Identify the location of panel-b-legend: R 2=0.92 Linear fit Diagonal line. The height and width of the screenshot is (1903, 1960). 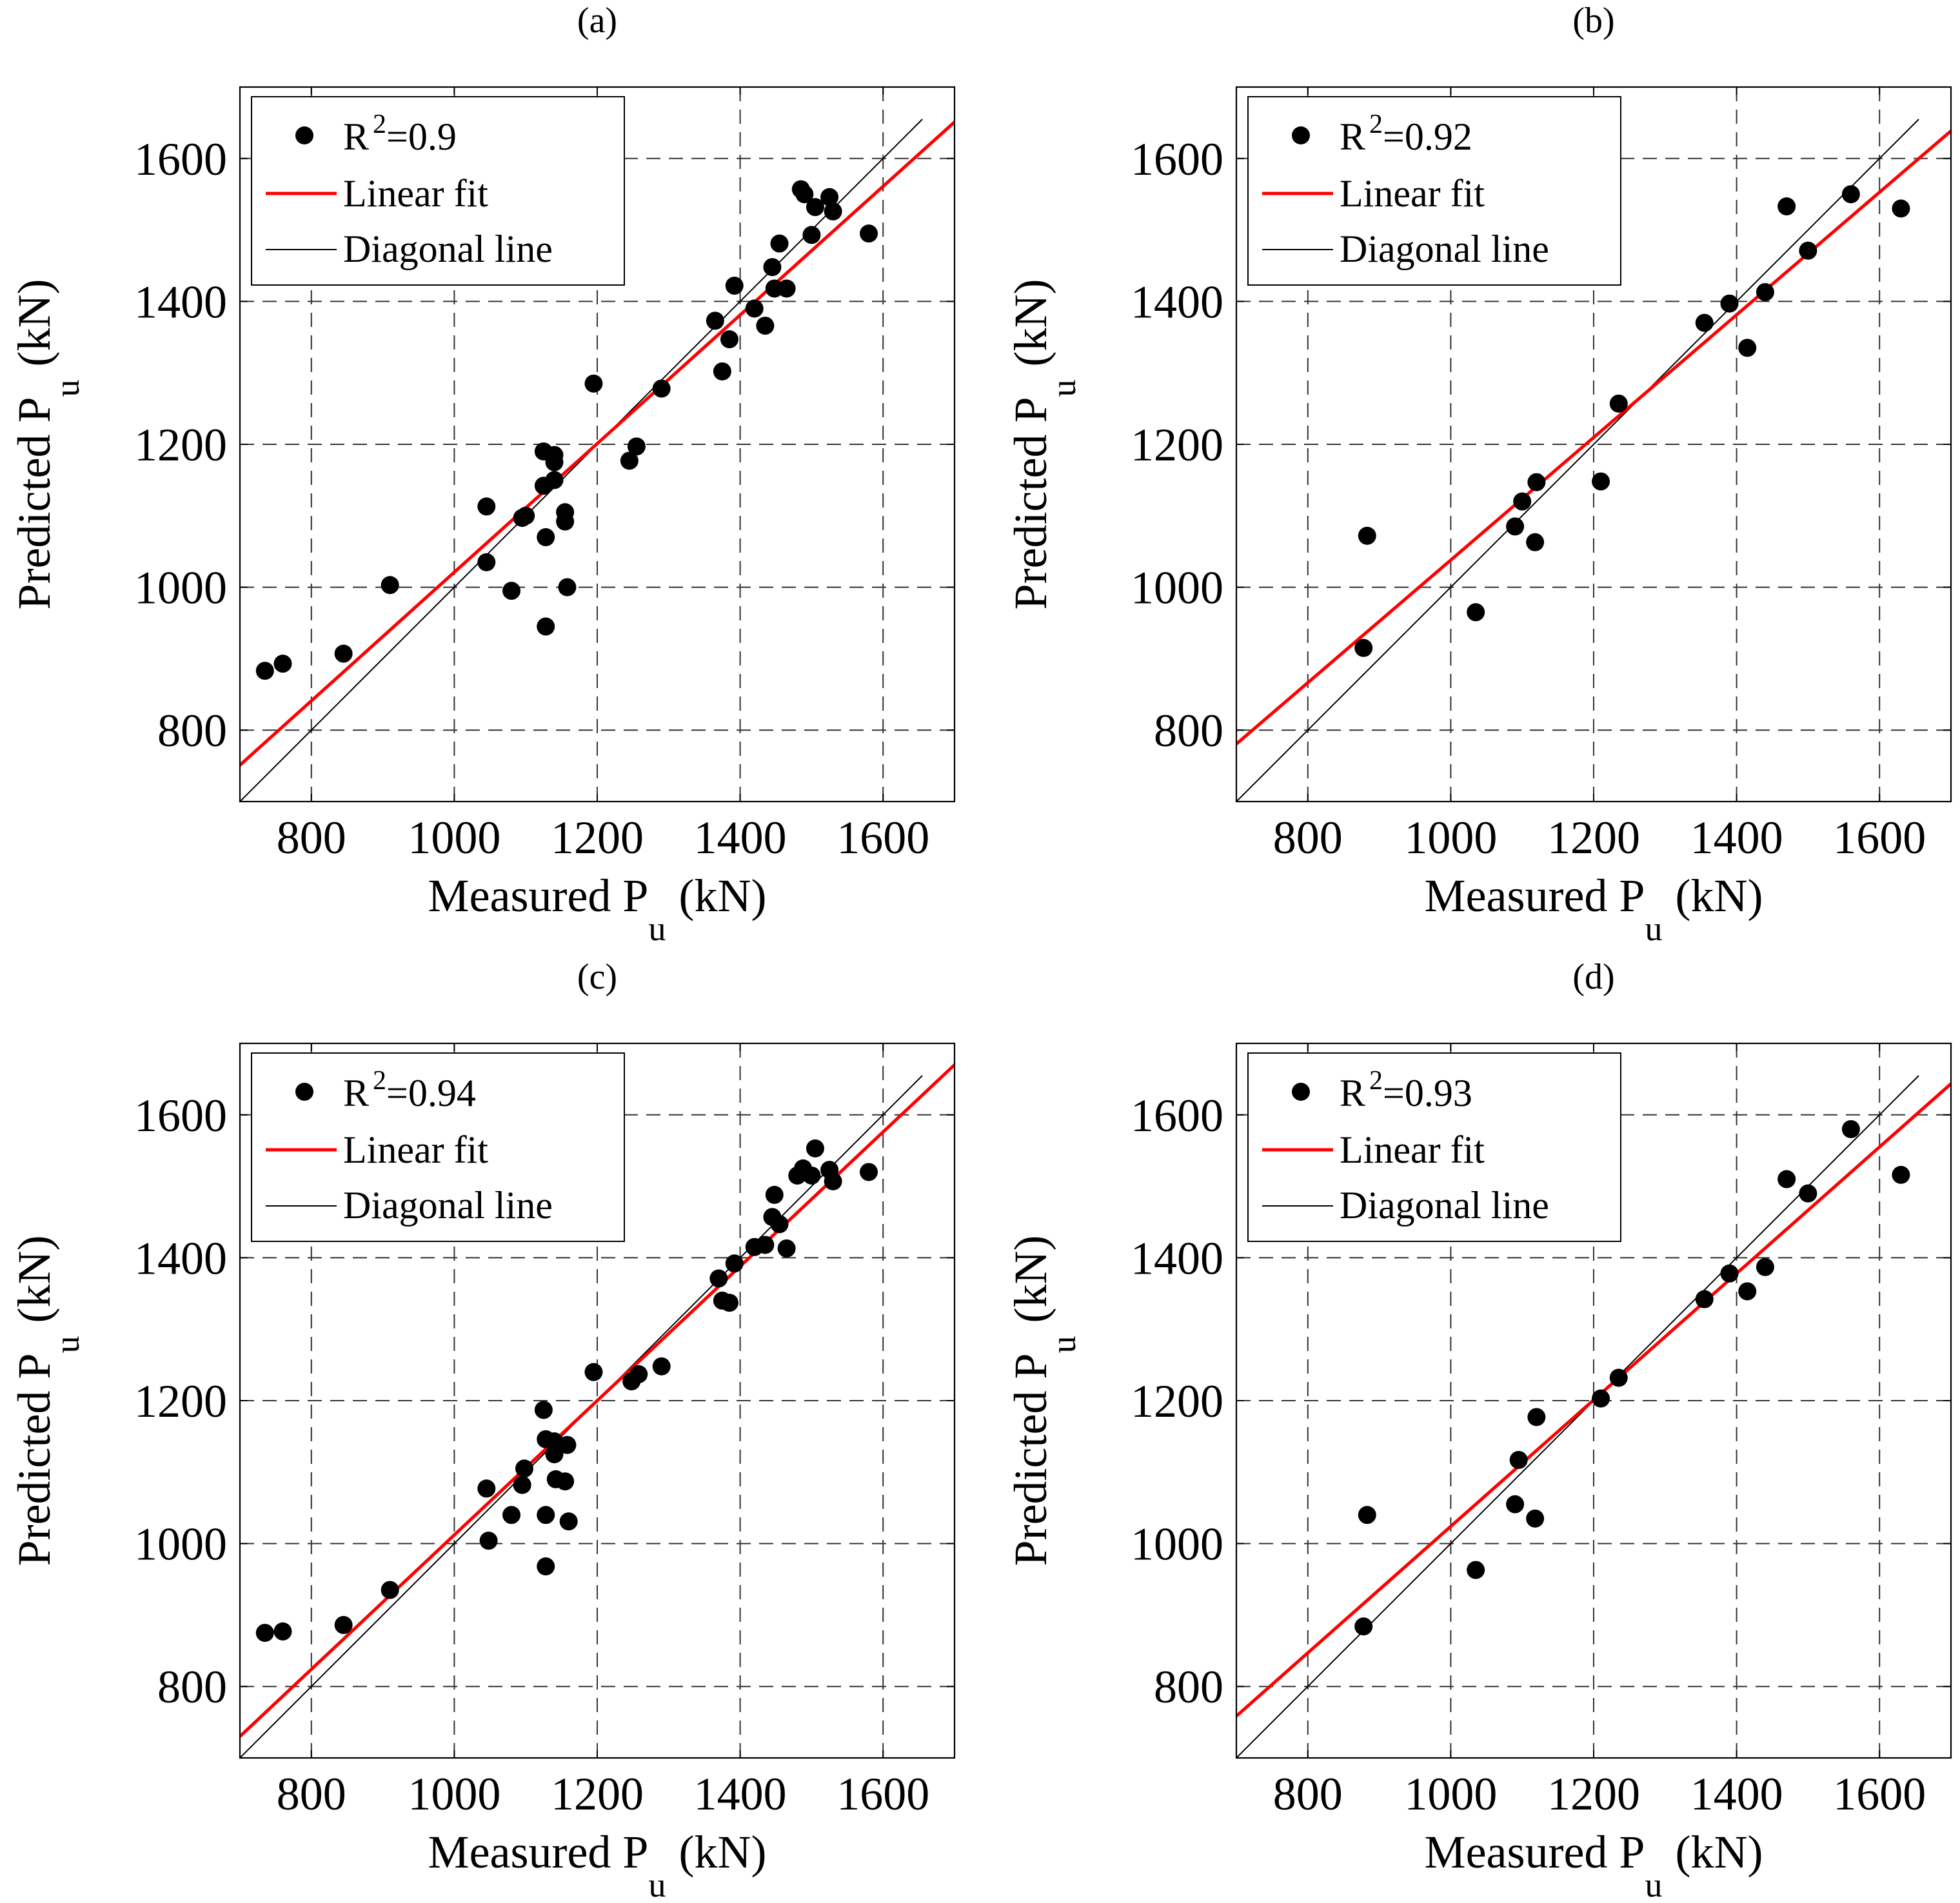
(1434, 191).